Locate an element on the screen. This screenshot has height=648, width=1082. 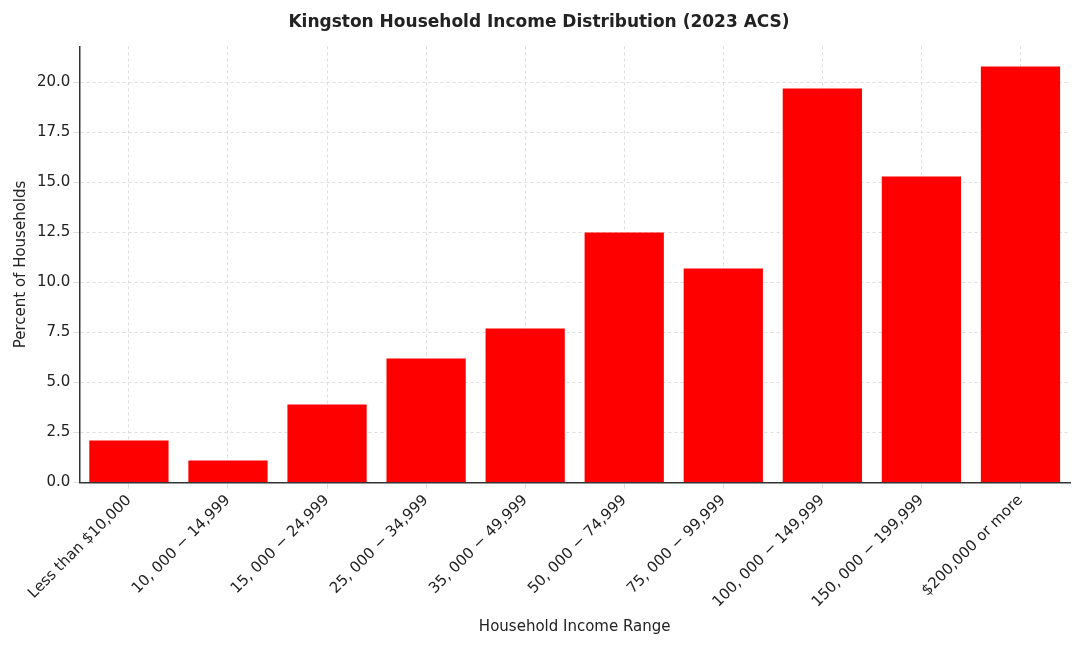
y-tick-label: 10.0 is located at coordinates (53, 281).